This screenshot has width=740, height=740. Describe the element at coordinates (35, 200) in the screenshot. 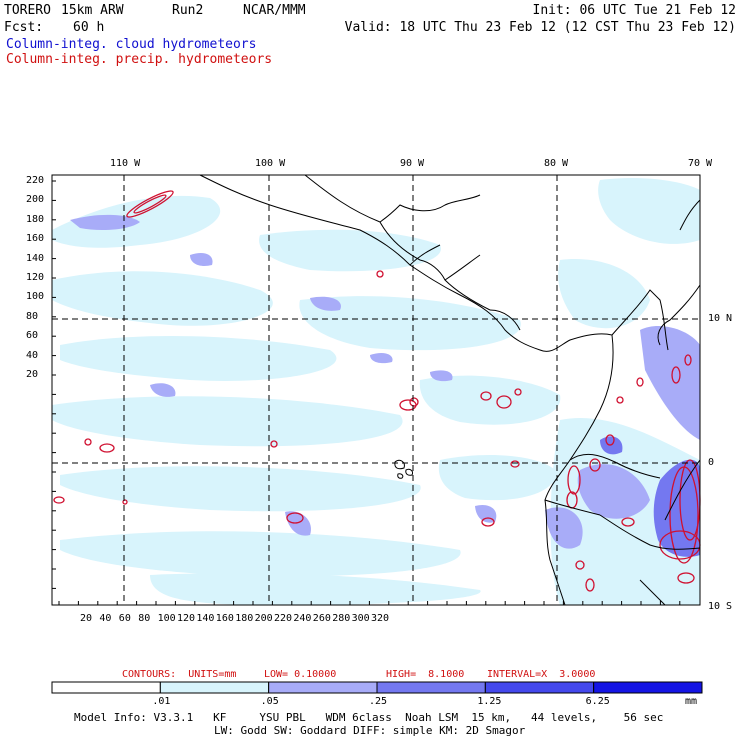

I see `y-tick-label: 200` at that location.